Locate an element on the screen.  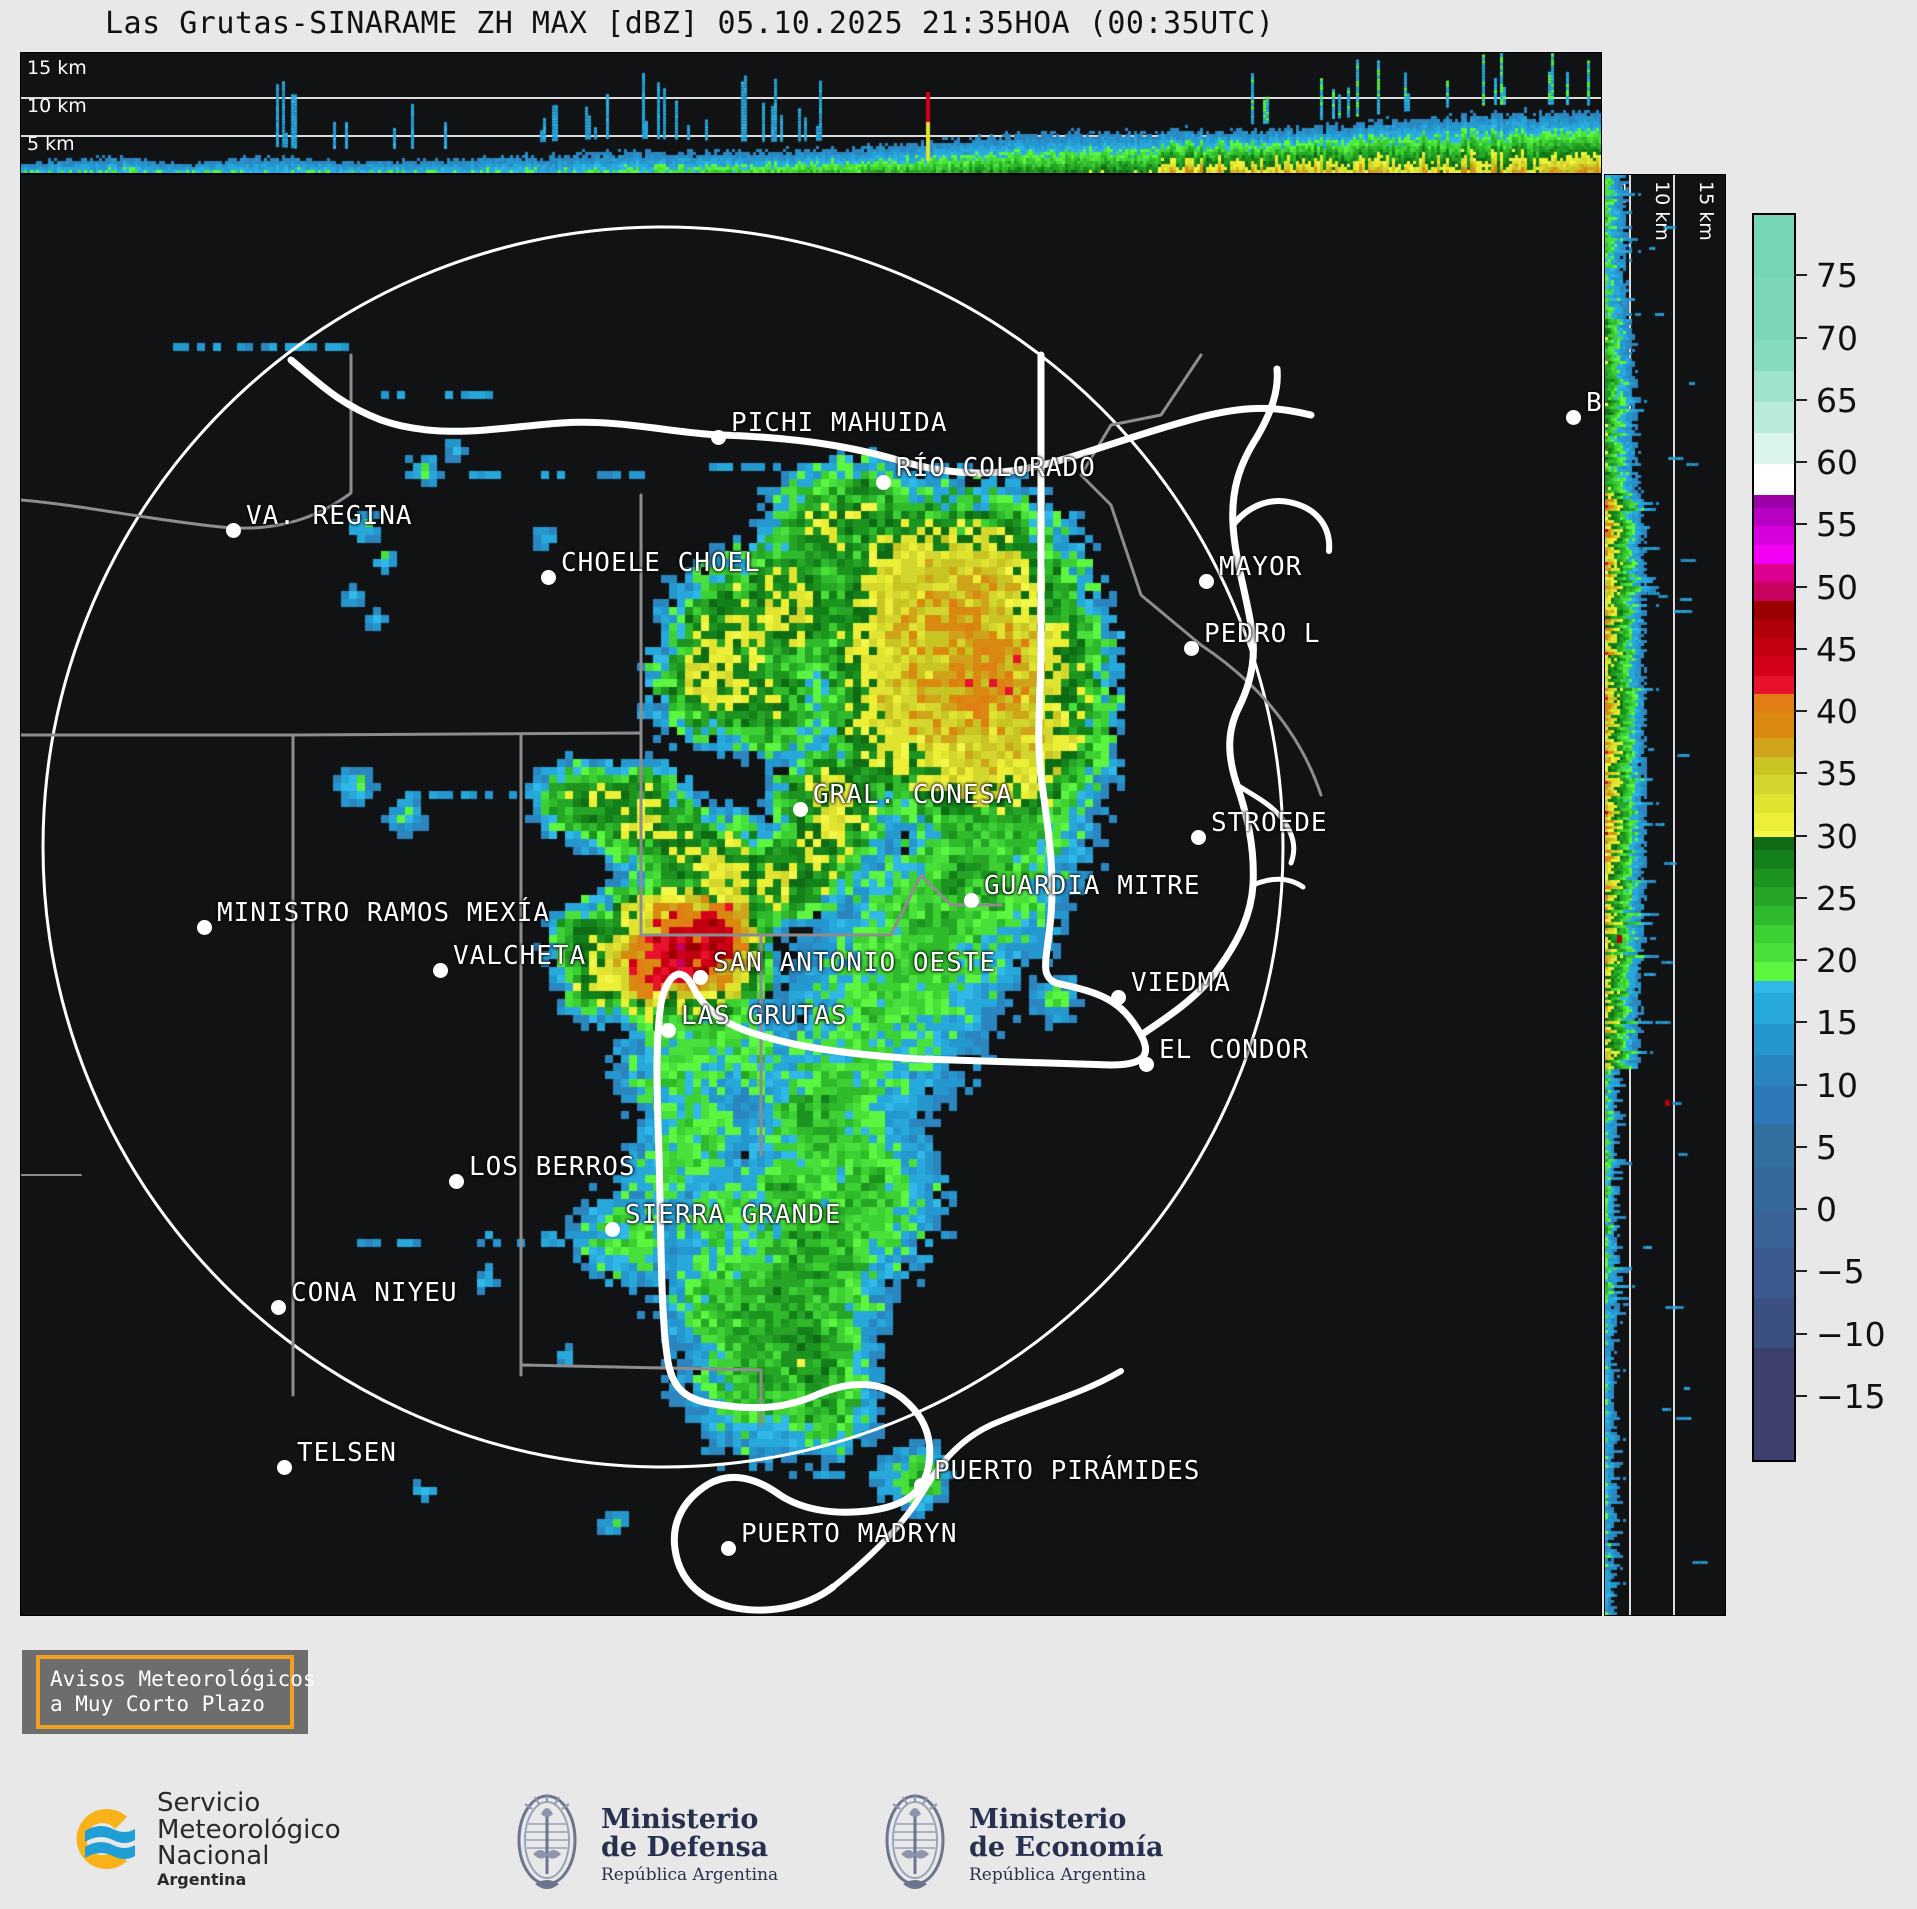
ministerio-economia-line1: Ministerio is located at coordinates (1048, 1819).